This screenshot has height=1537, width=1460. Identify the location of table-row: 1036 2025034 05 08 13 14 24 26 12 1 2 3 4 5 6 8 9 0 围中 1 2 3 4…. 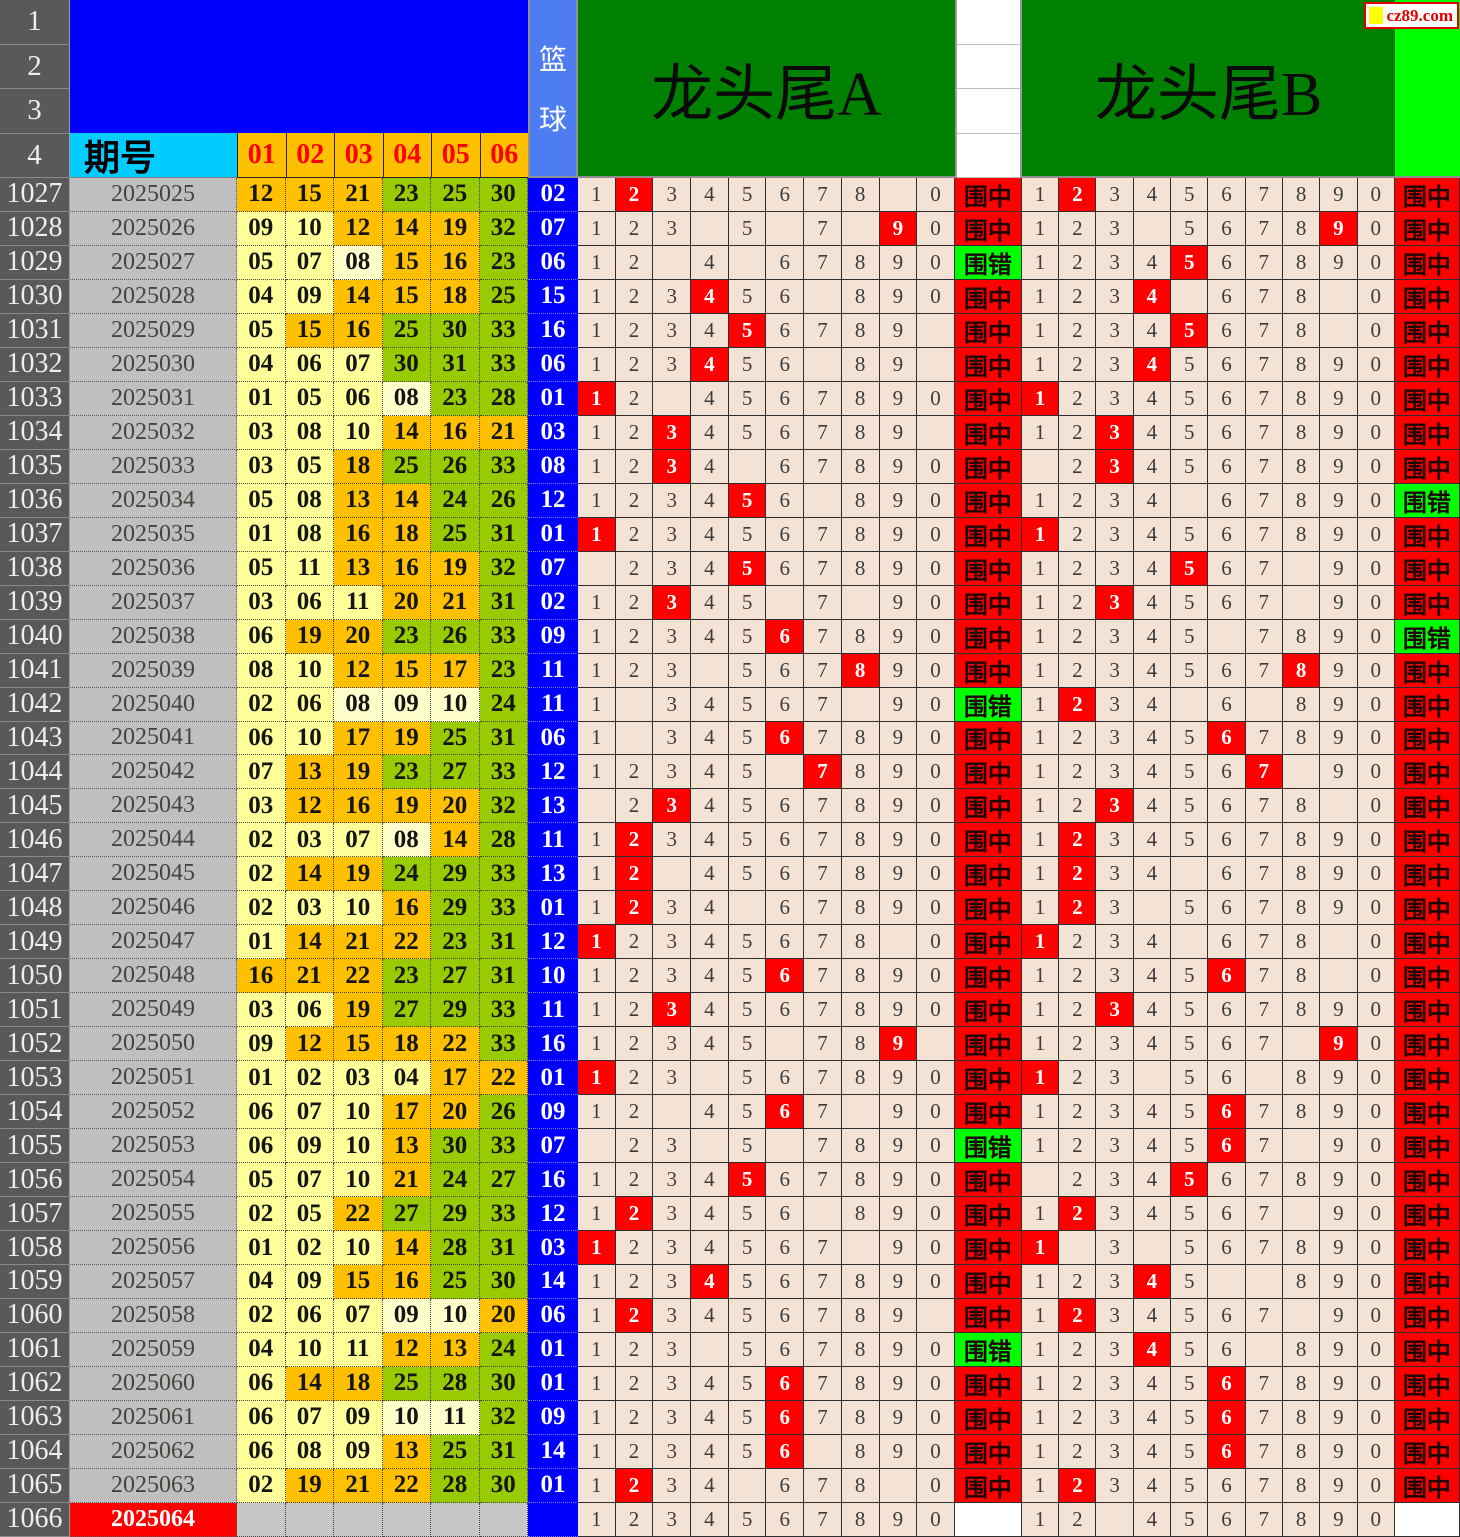
(730, 500).